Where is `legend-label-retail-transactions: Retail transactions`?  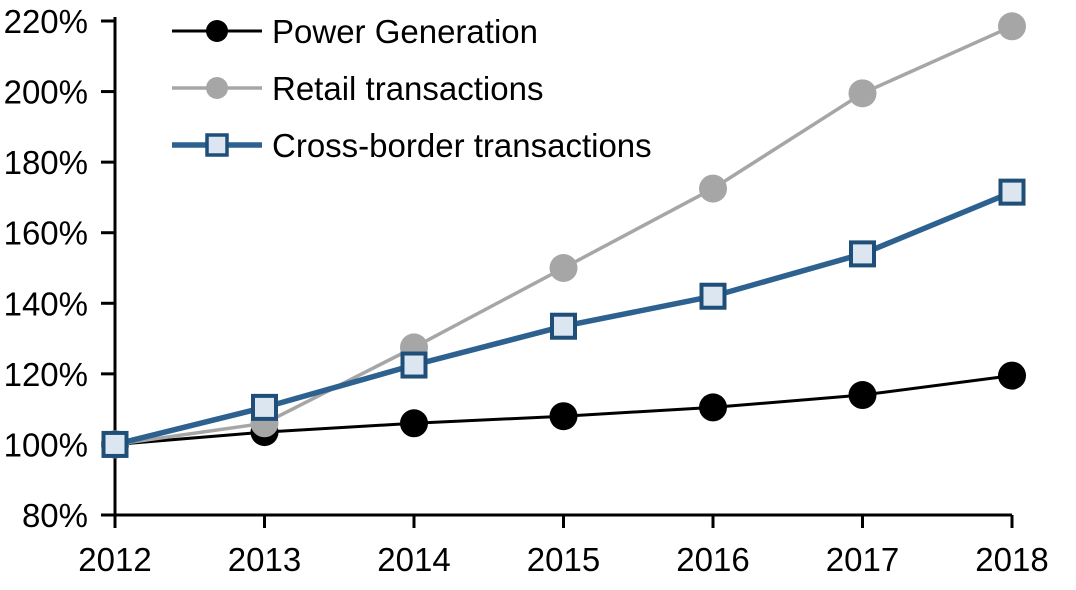
legend-label-retail-transactions: Retail transactions is located at coordinates (407, 88).